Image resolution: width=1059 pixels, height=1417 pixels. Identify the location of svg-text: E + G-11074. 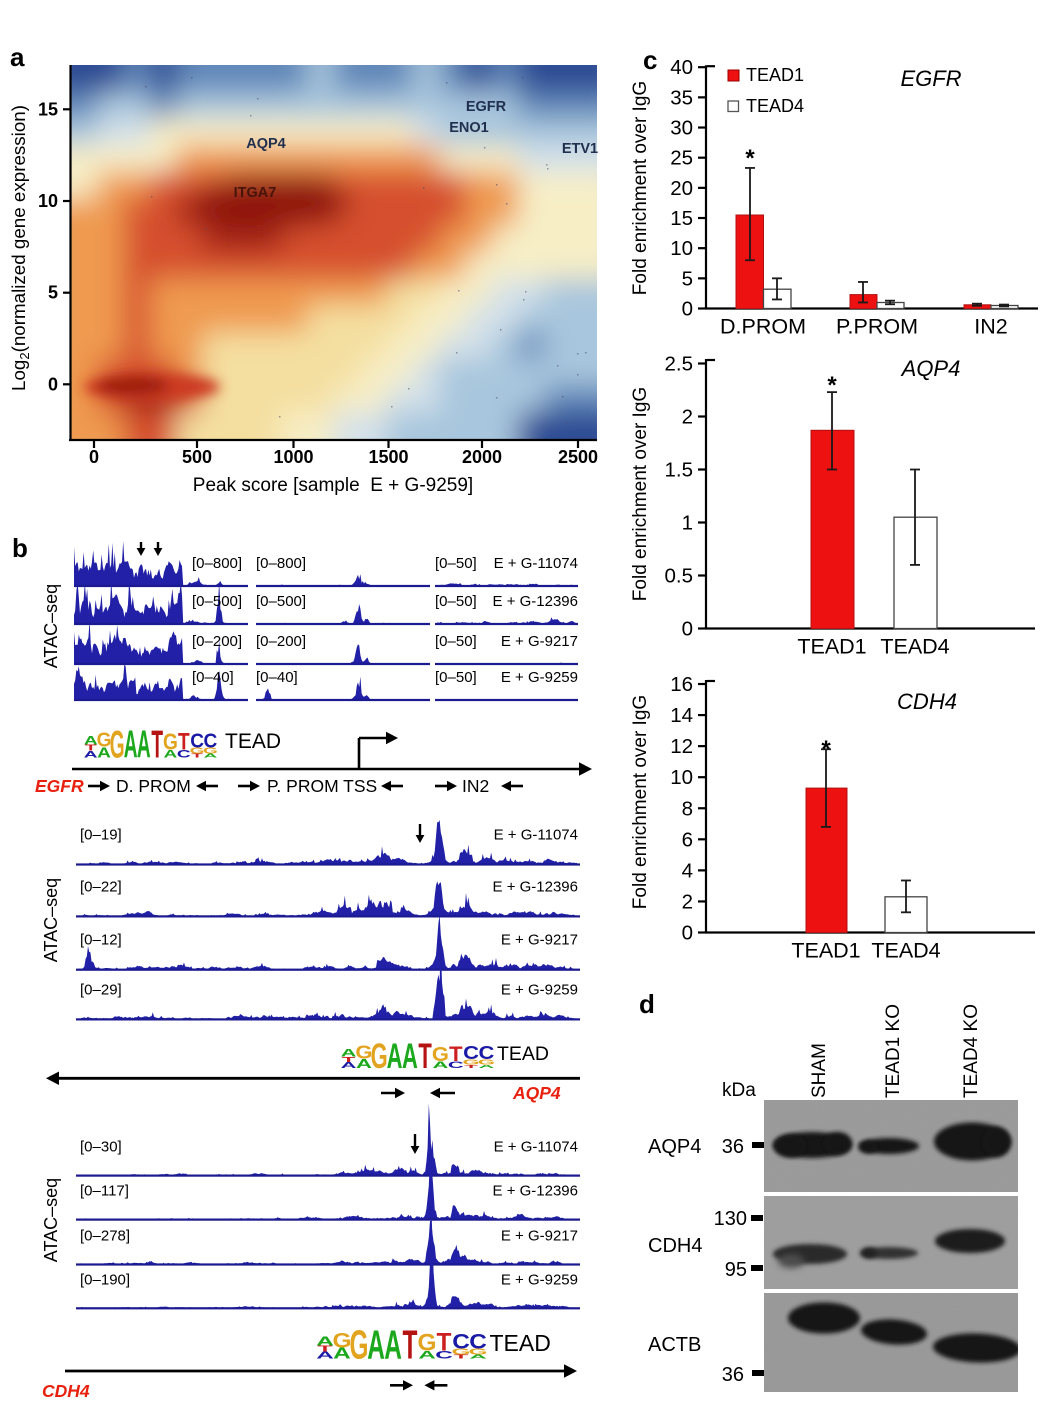
(536, 835).